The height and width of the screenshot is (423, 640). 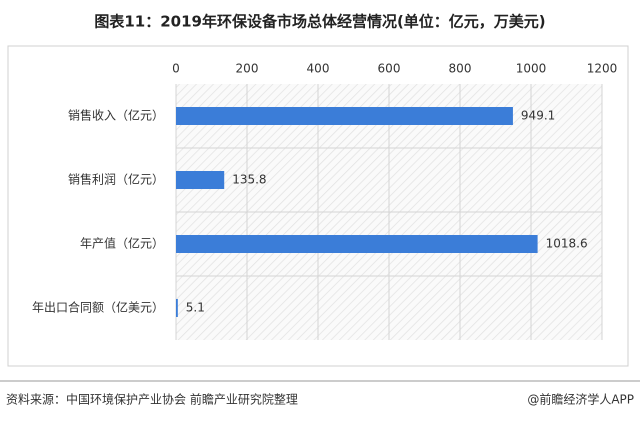 I want to click on source: 资料来源：中国环境保护产业协会 前瞻产业研究院整理, so click(x=152, y=399).